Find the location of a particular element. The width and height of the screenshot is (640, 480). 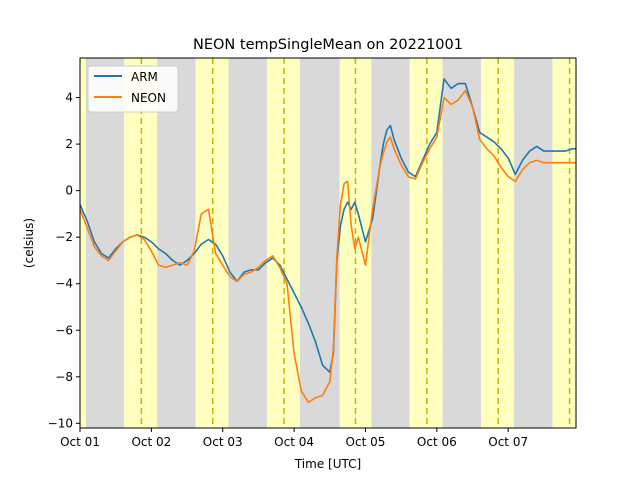

legend-label-neon: NEON is located at coordinates (148, 98).